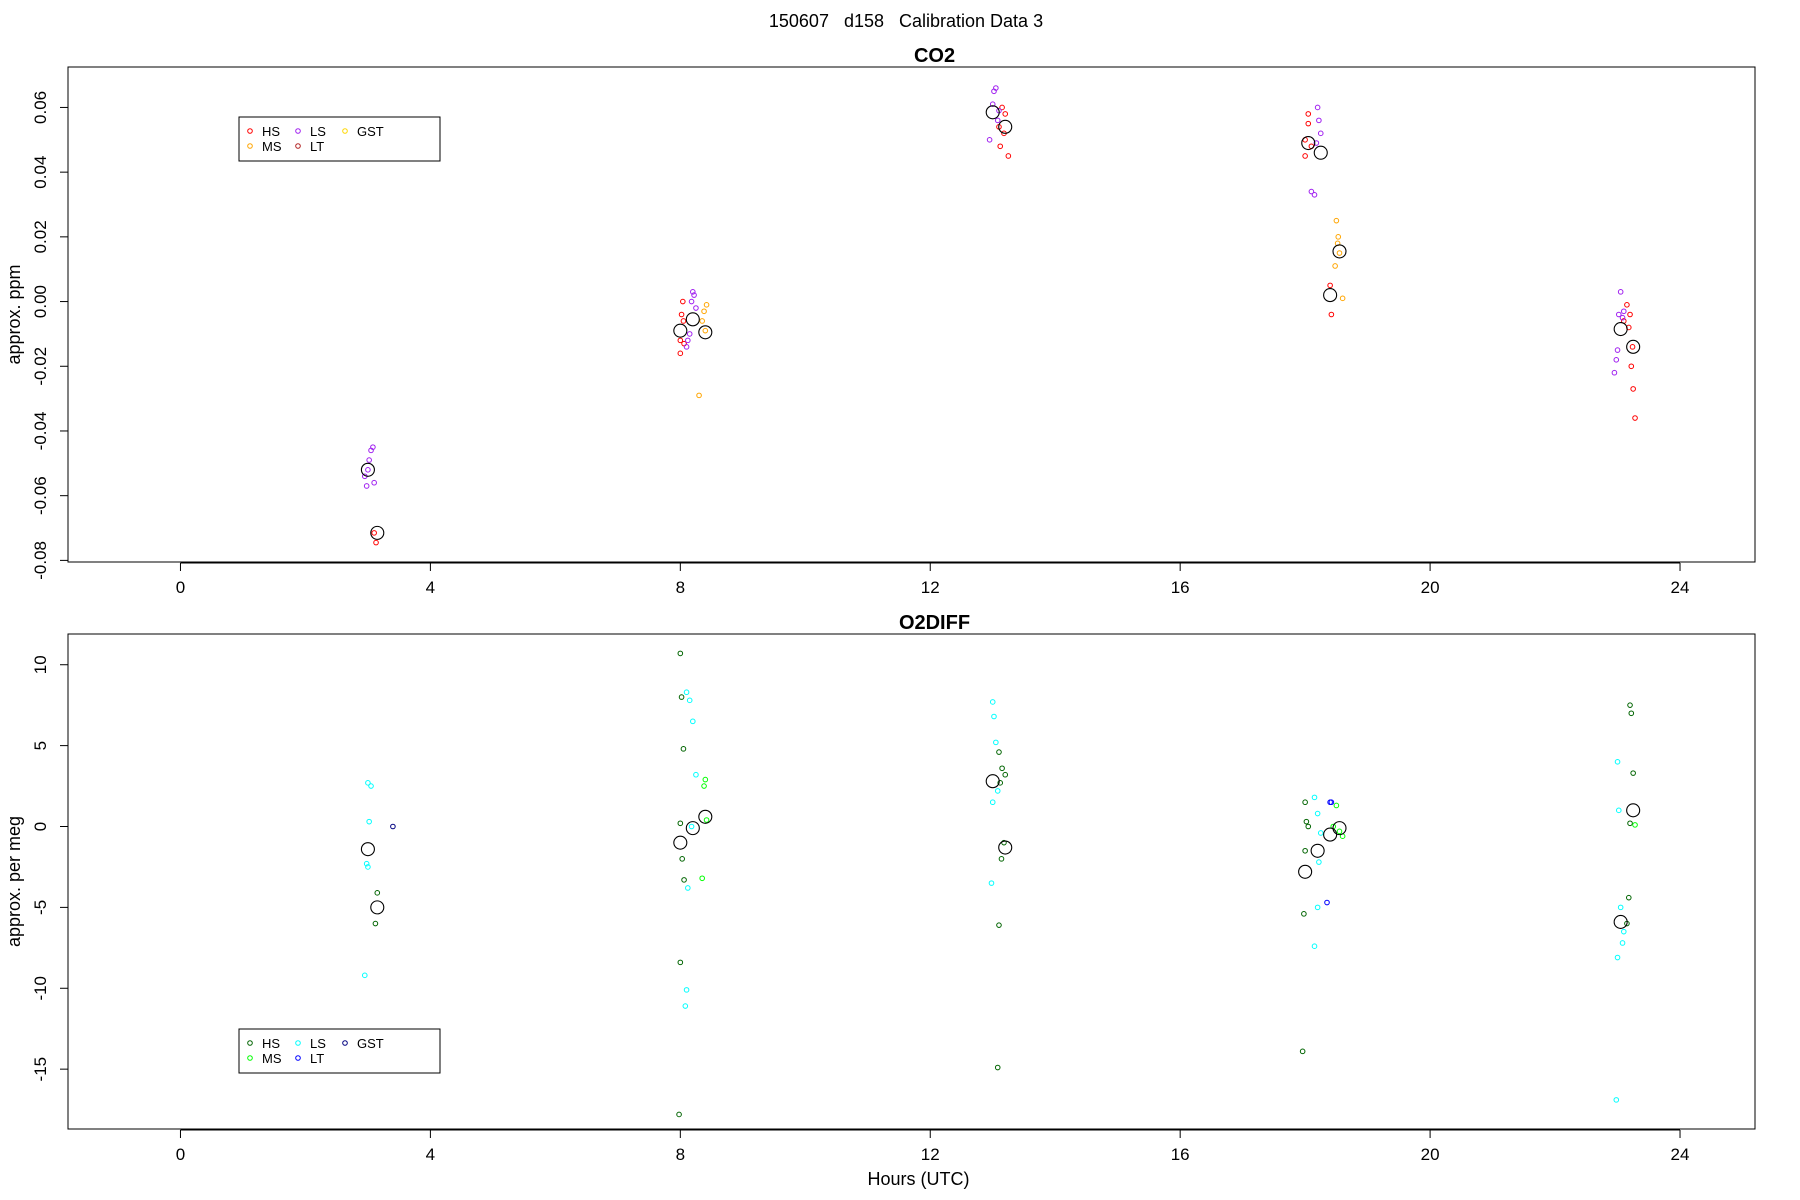 Image resolution: width=1800 pixels, height=1200 pixels. Describe the element at coordinates (40, 745) in the screenshot. I see `y-tick-label: 5` at that location.